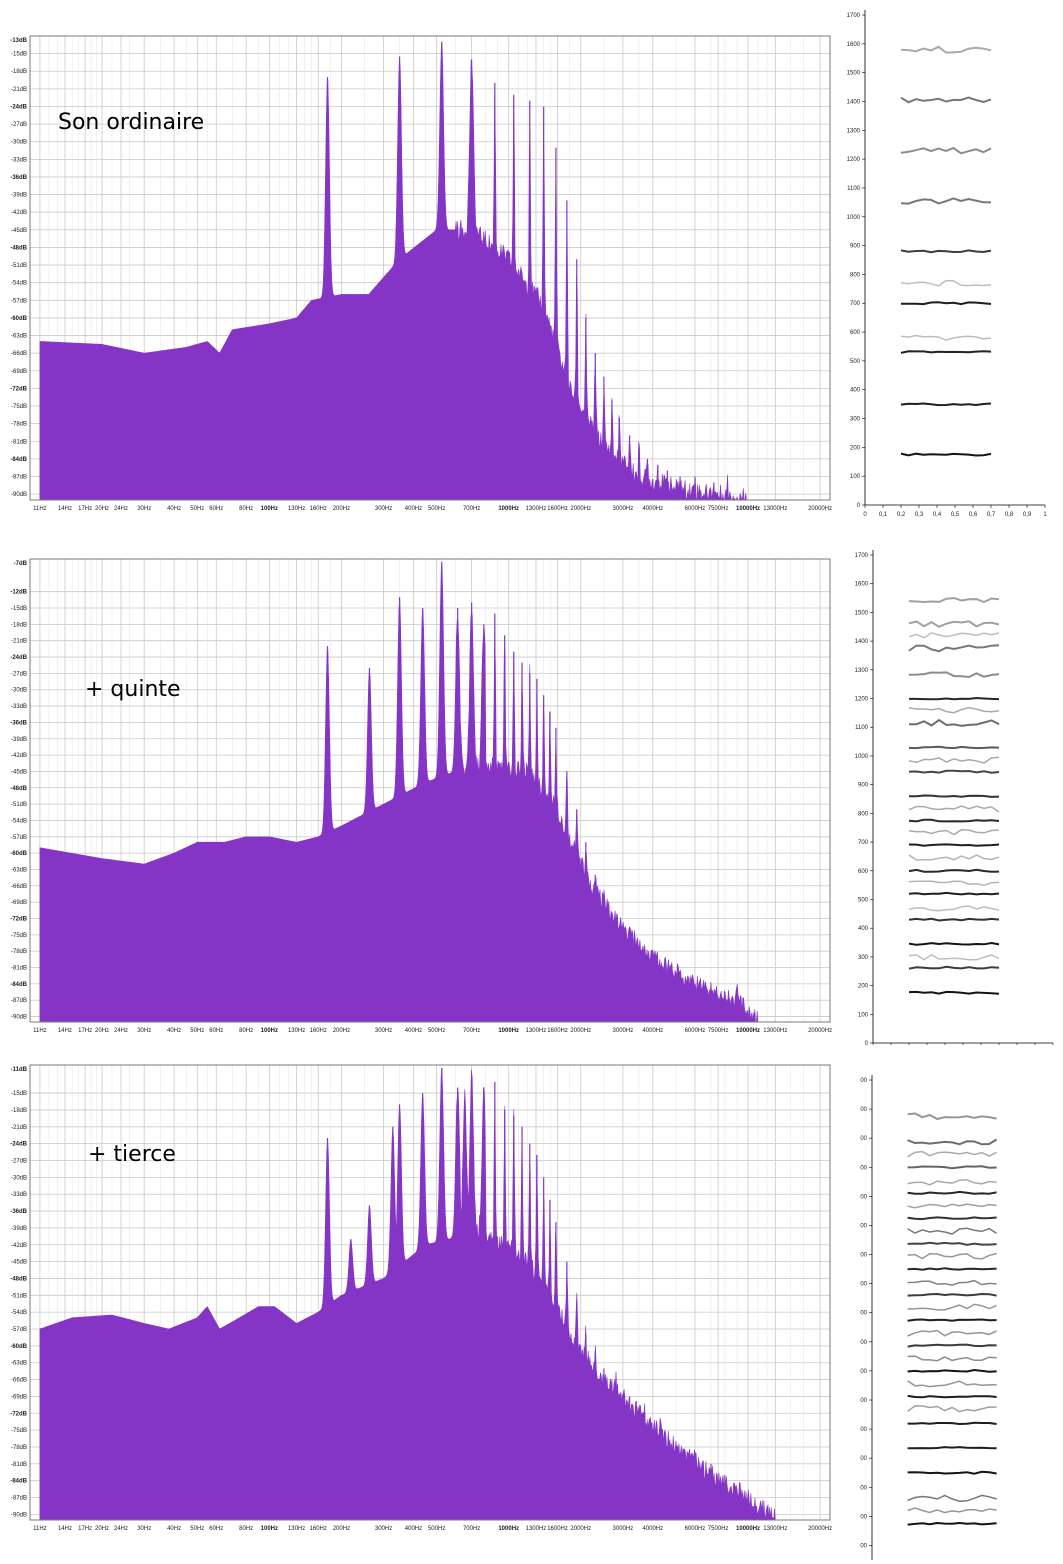 The image size is (1063, 1564). Describe the element at coordinates (246, 1529) in the screenshot. I see `freq-tick-label: 80Hz` at that location.